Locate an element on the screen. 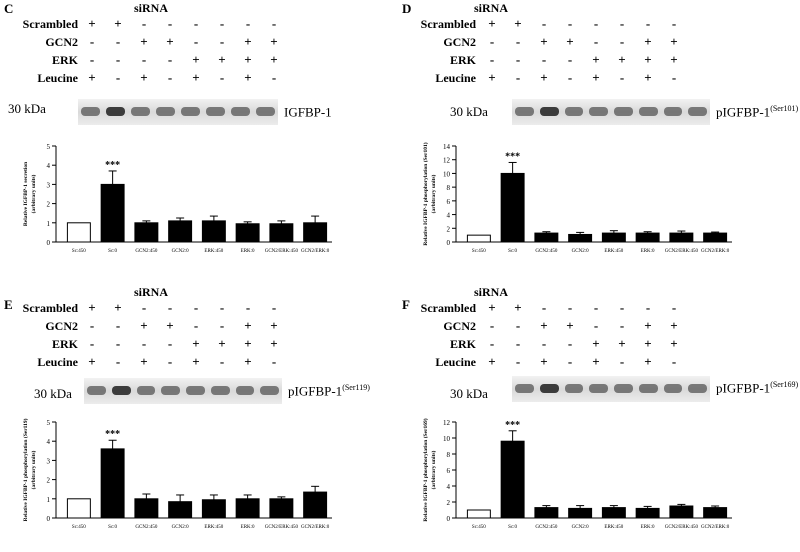 This screenshot has width=800, height=552. y-tick-label: 10 is located at coordinates (447, 439).